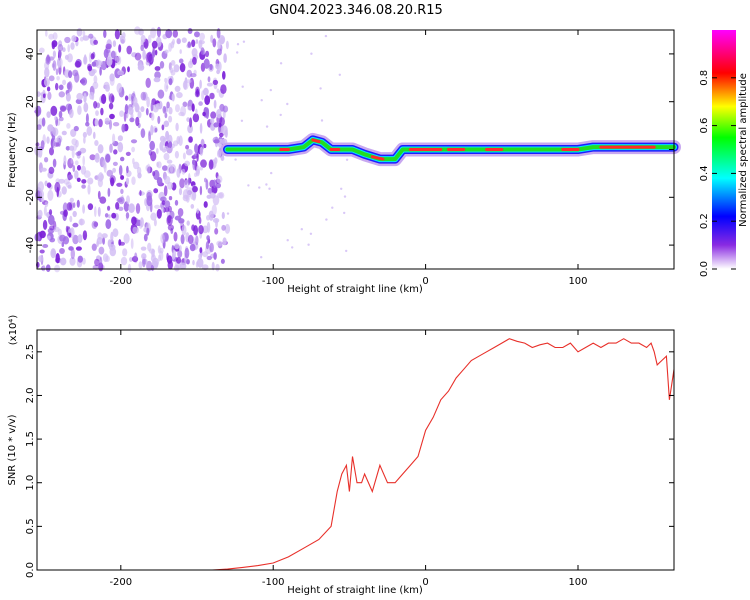  What do you see at coordinates (743, 150) in the screenshot?
I see `colorbar-label: Normalized spectral amplitude` at bounding box center [743, 150].